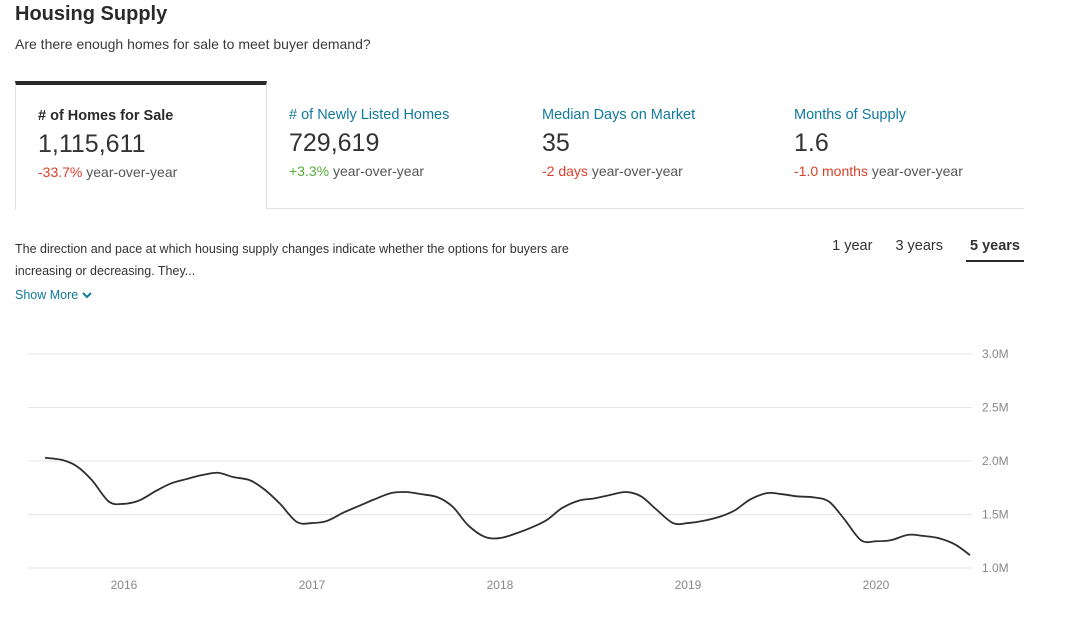  I want to click on y-tick-label: 2.5M, so click(995, 408).